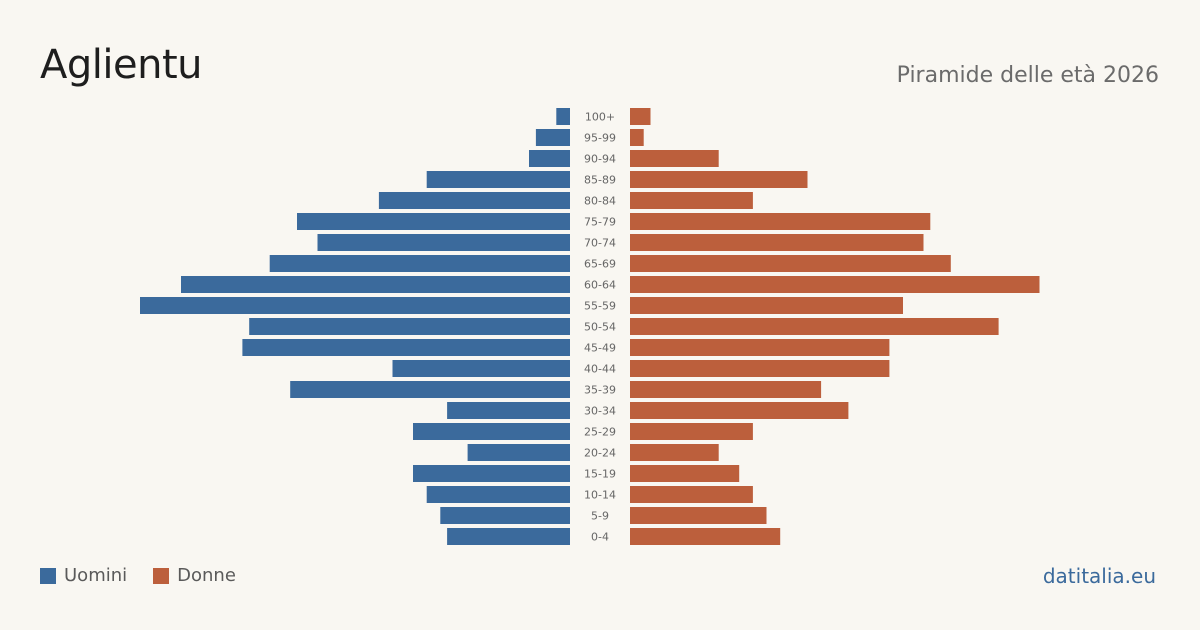 The width and height of the screenshot is (1200, 630). Describe the element at coordinates (600, 432) in the screenshot. I see `age-group-label: 25-29` at that location.